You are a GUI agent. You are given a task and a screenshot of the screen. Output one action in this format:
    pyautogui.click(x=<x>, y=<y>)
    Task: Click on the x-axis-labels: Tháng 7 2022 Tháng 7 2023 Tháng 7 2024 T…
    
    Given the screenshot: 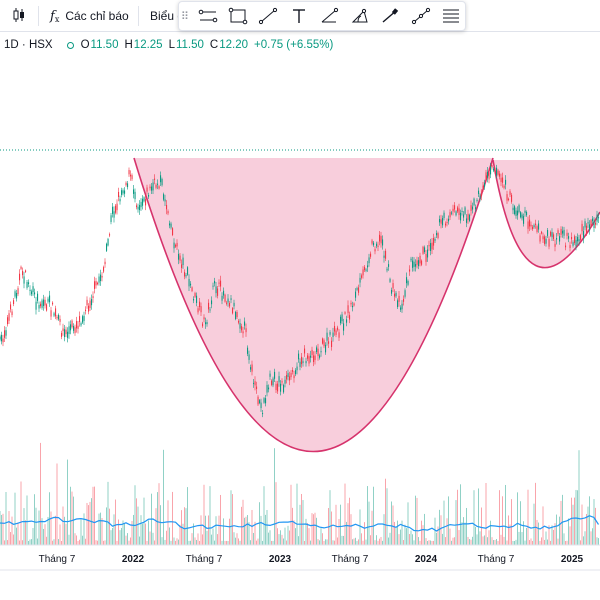 What is the action you would take?
    pyautogui.click(x=311, y=559)
    